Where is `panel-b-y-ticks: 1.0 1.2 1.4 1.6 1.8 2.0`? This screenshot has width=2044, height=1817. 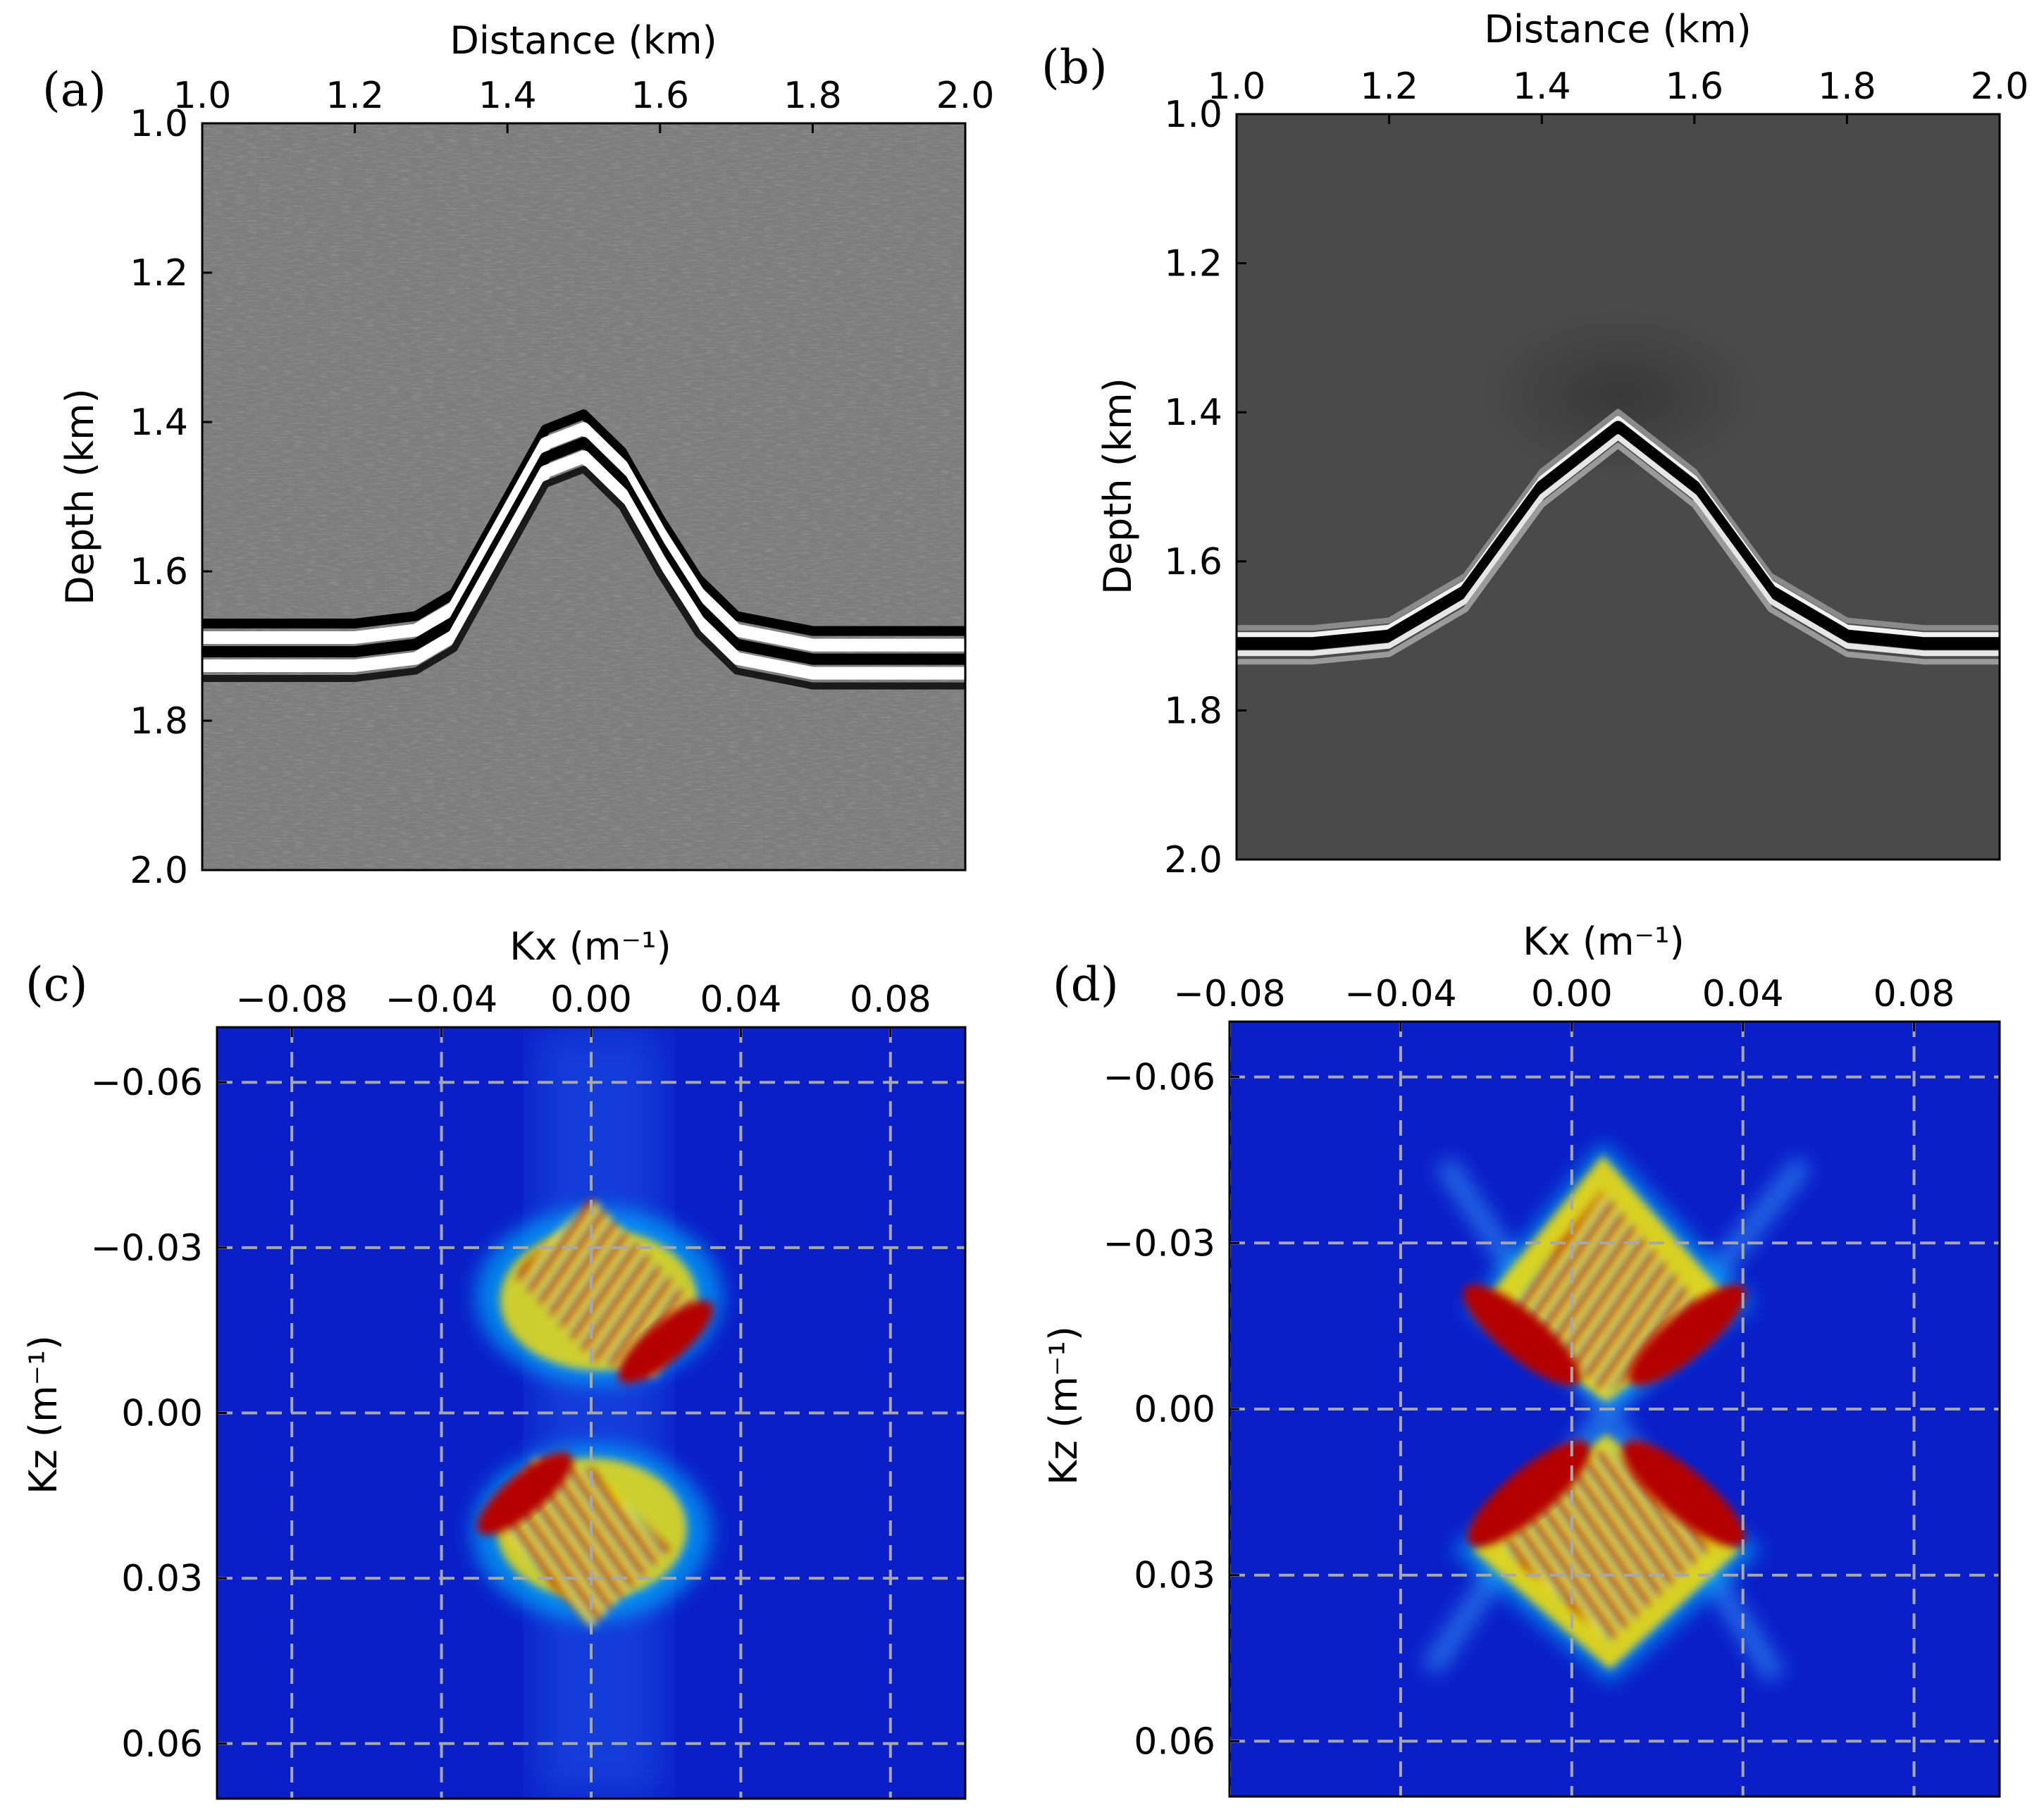
panel-b-y-ticks: 1.0 1.2 1.4 1.6 1.8 2.0 is located at coordinates (1205, 488).